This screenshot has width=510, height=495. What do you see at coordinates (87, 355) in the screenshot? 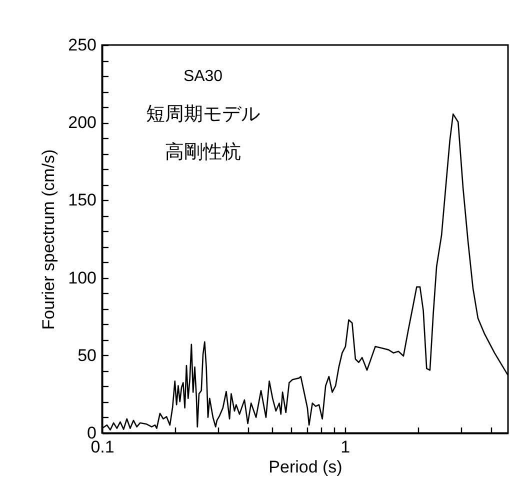
I see `y-tick-label: 50` at bounding box center [87, 355].